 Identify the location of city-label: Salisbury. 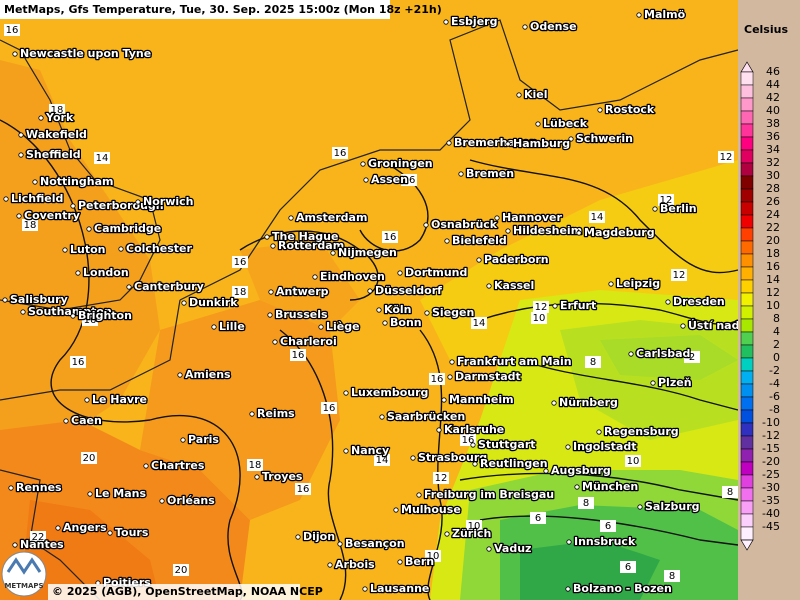
(39, 299).